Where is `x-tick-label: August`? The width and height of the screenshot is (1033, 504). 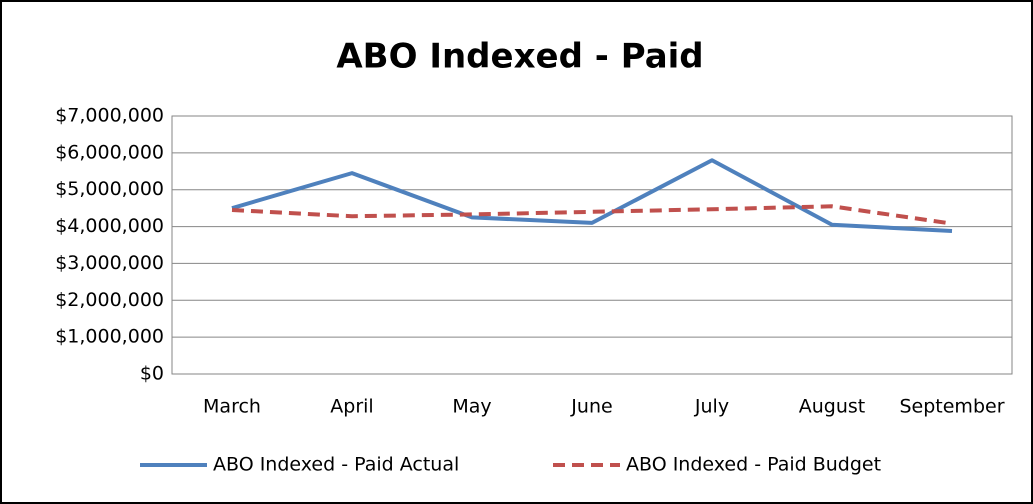 x-tick-label: August is located at coordinates (832, 407).